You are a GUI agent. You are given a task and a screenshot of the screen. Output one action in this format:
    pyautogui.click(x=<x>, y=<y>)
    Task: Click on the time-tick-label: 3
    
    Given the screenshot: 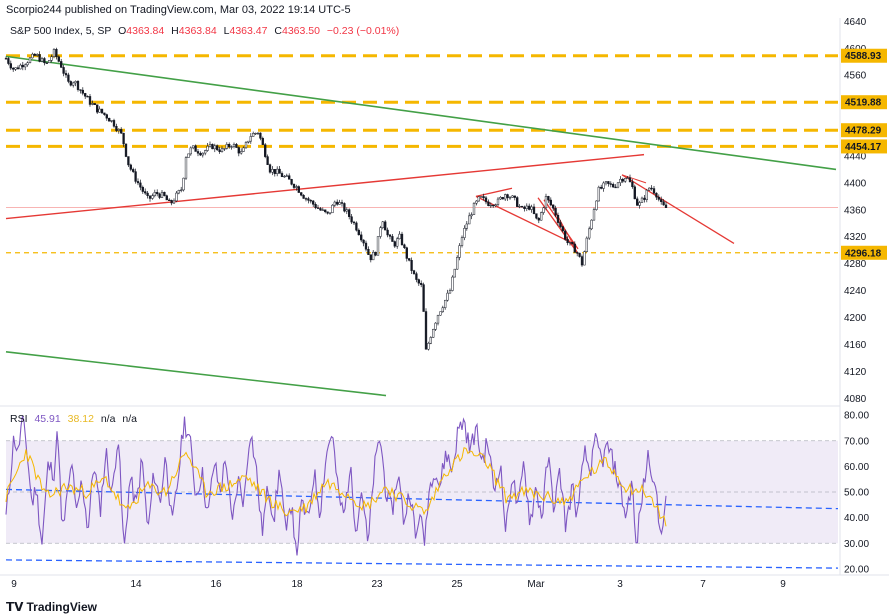 What is the action you would take?
    pyautogui.click(x=620, y=584)
    